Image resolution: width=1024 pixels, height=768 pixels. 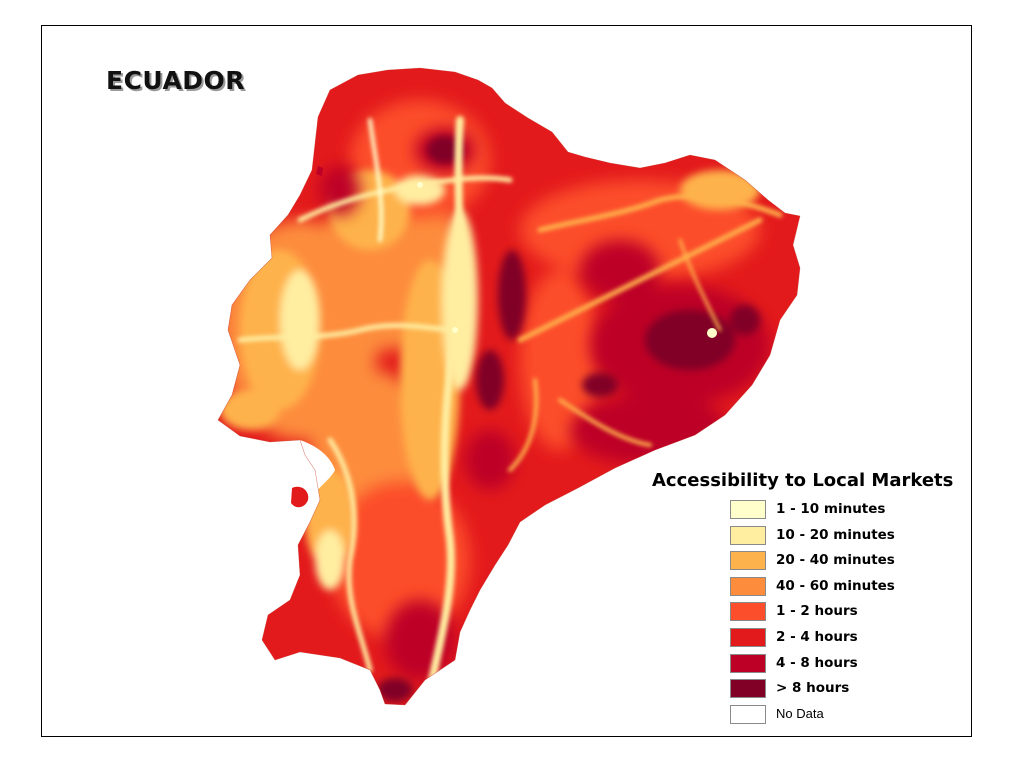 What do you see at coordinates (835, 585) in the screenshot?
I see `legend-label: 40 - 60 minutes` at bounding box center [835, 585].